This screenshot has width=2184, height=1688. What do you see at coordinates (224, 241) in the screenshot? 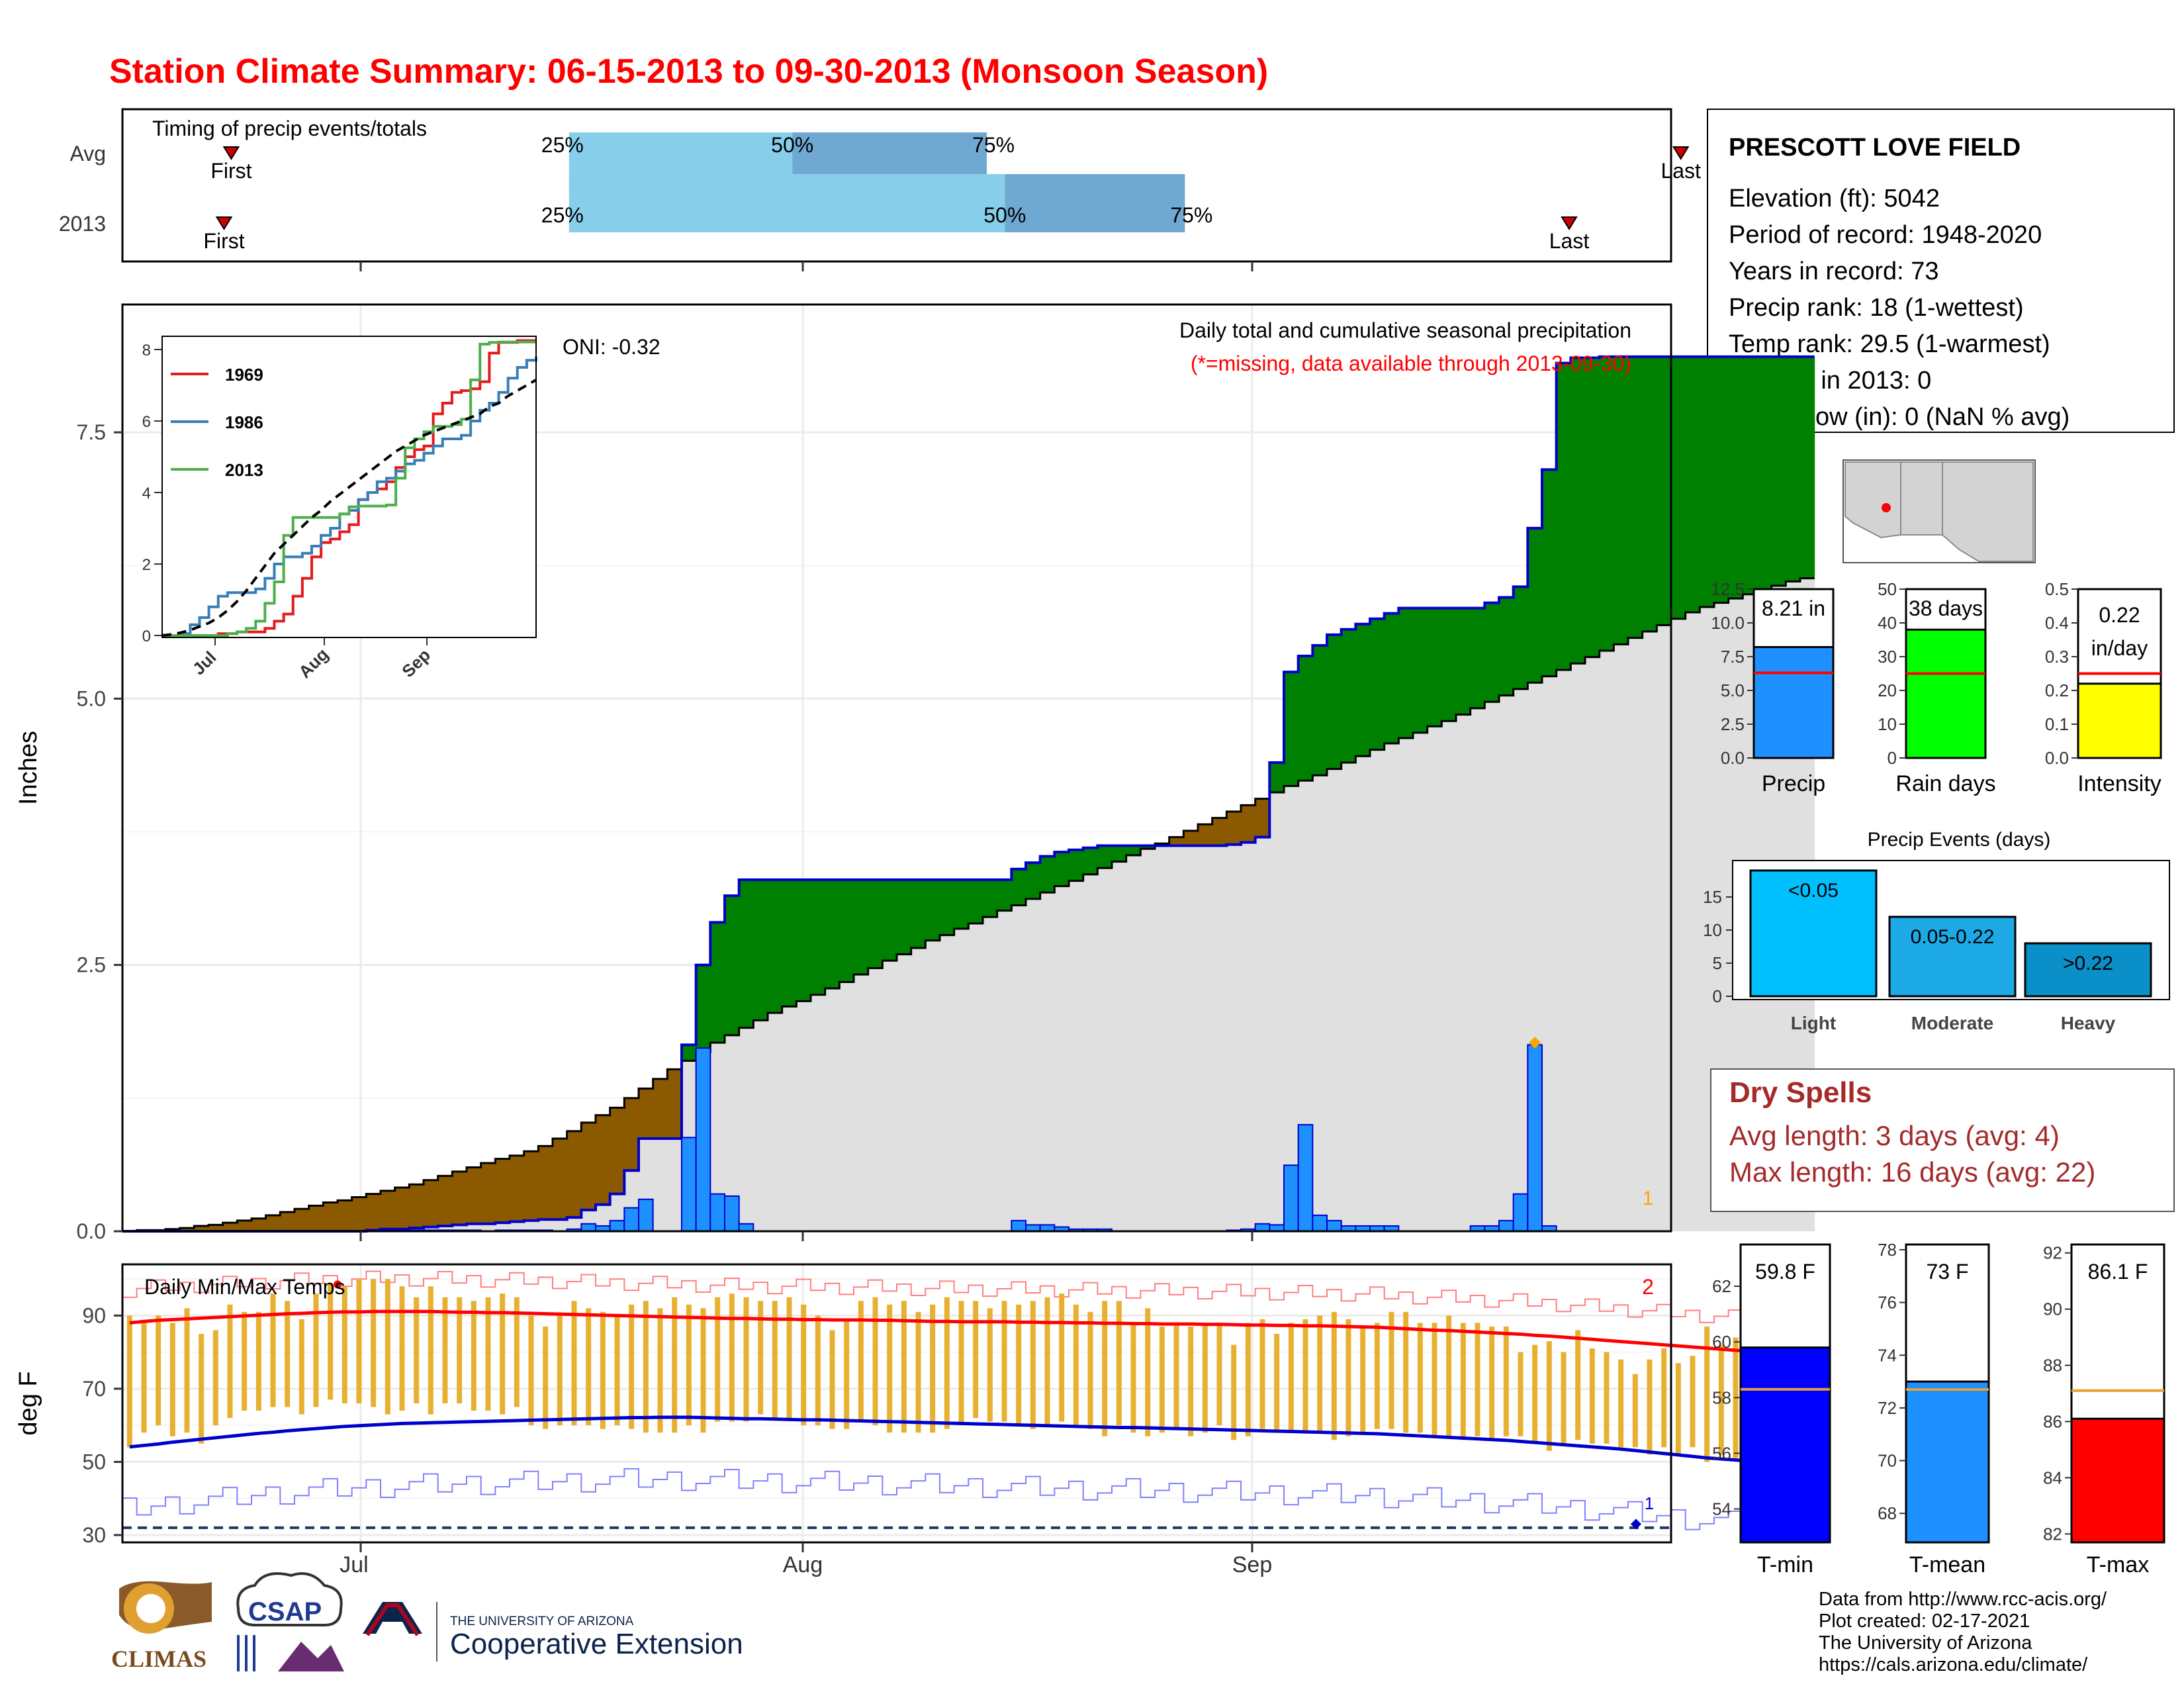
I see `timing-first-label: First` at bounding box center [224, 241].